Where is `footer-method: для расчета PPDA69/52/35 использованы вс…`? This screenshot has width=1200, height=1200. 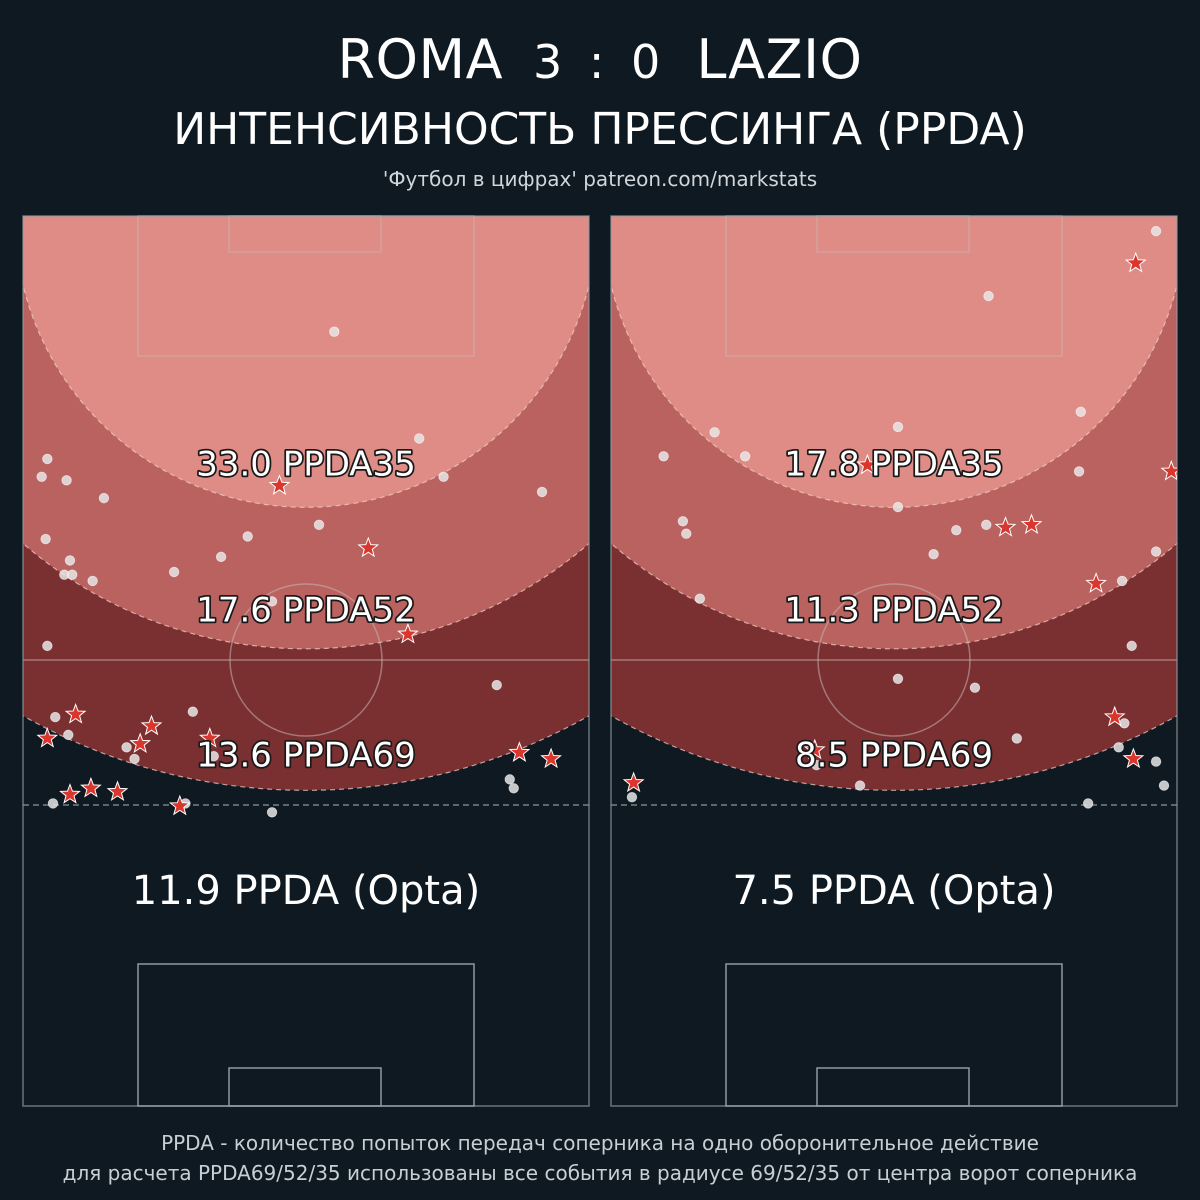
footer-method: для расчета PPDA69/52/35 использованы вс… is located at coordinates (600, 1173).